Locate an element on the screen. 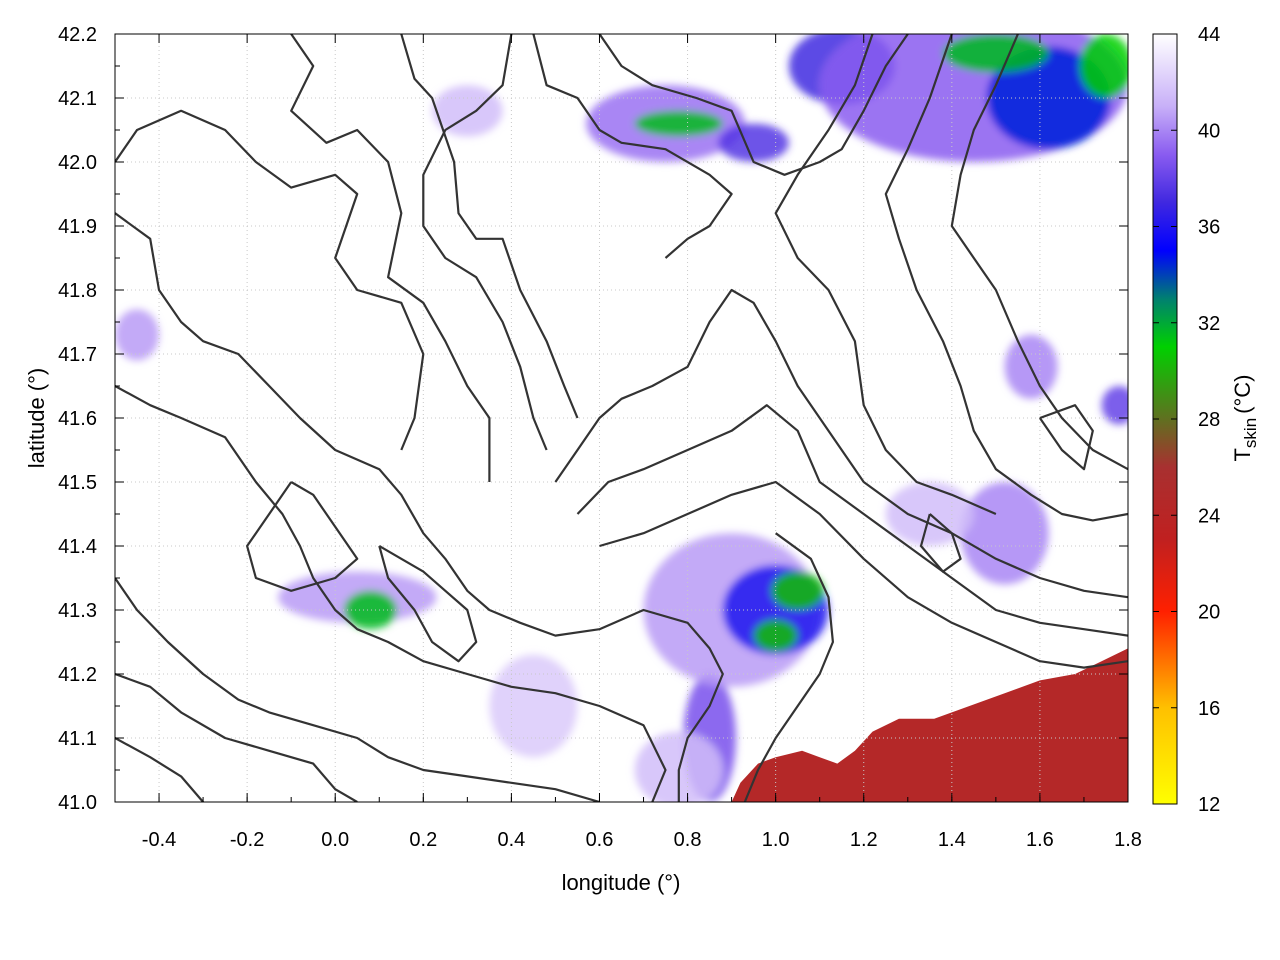 The width and height of the screenshot is (1280, 960). y-tick-label: 41.7 is located at coordinates (77, 355).